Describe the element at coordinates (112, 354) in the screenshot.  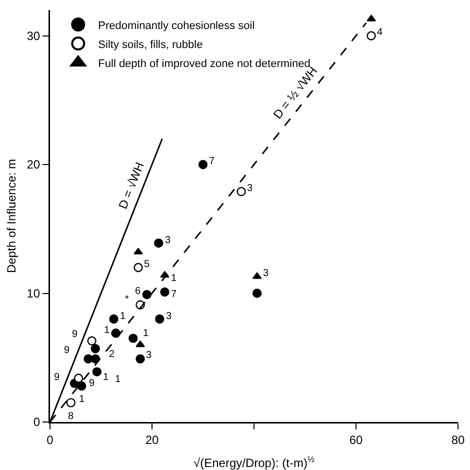
I see `annotation: 2` at that location.